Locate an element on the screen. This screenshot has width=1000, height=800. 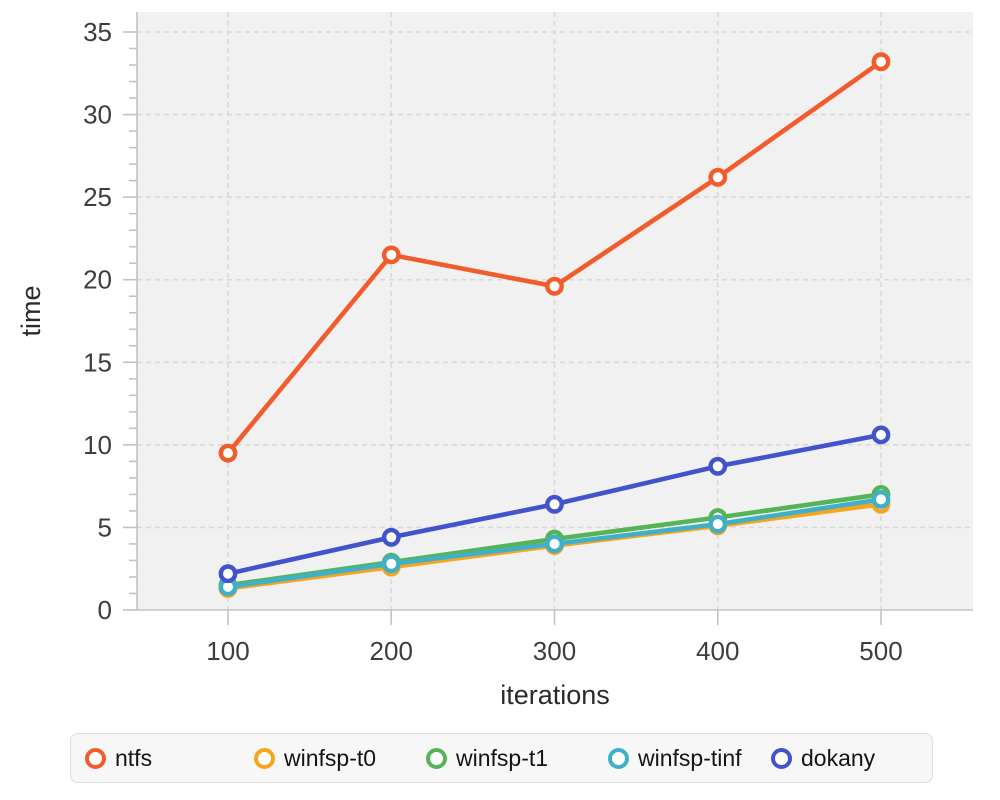
svg-text: 200 is located at coordinates (391, 651).